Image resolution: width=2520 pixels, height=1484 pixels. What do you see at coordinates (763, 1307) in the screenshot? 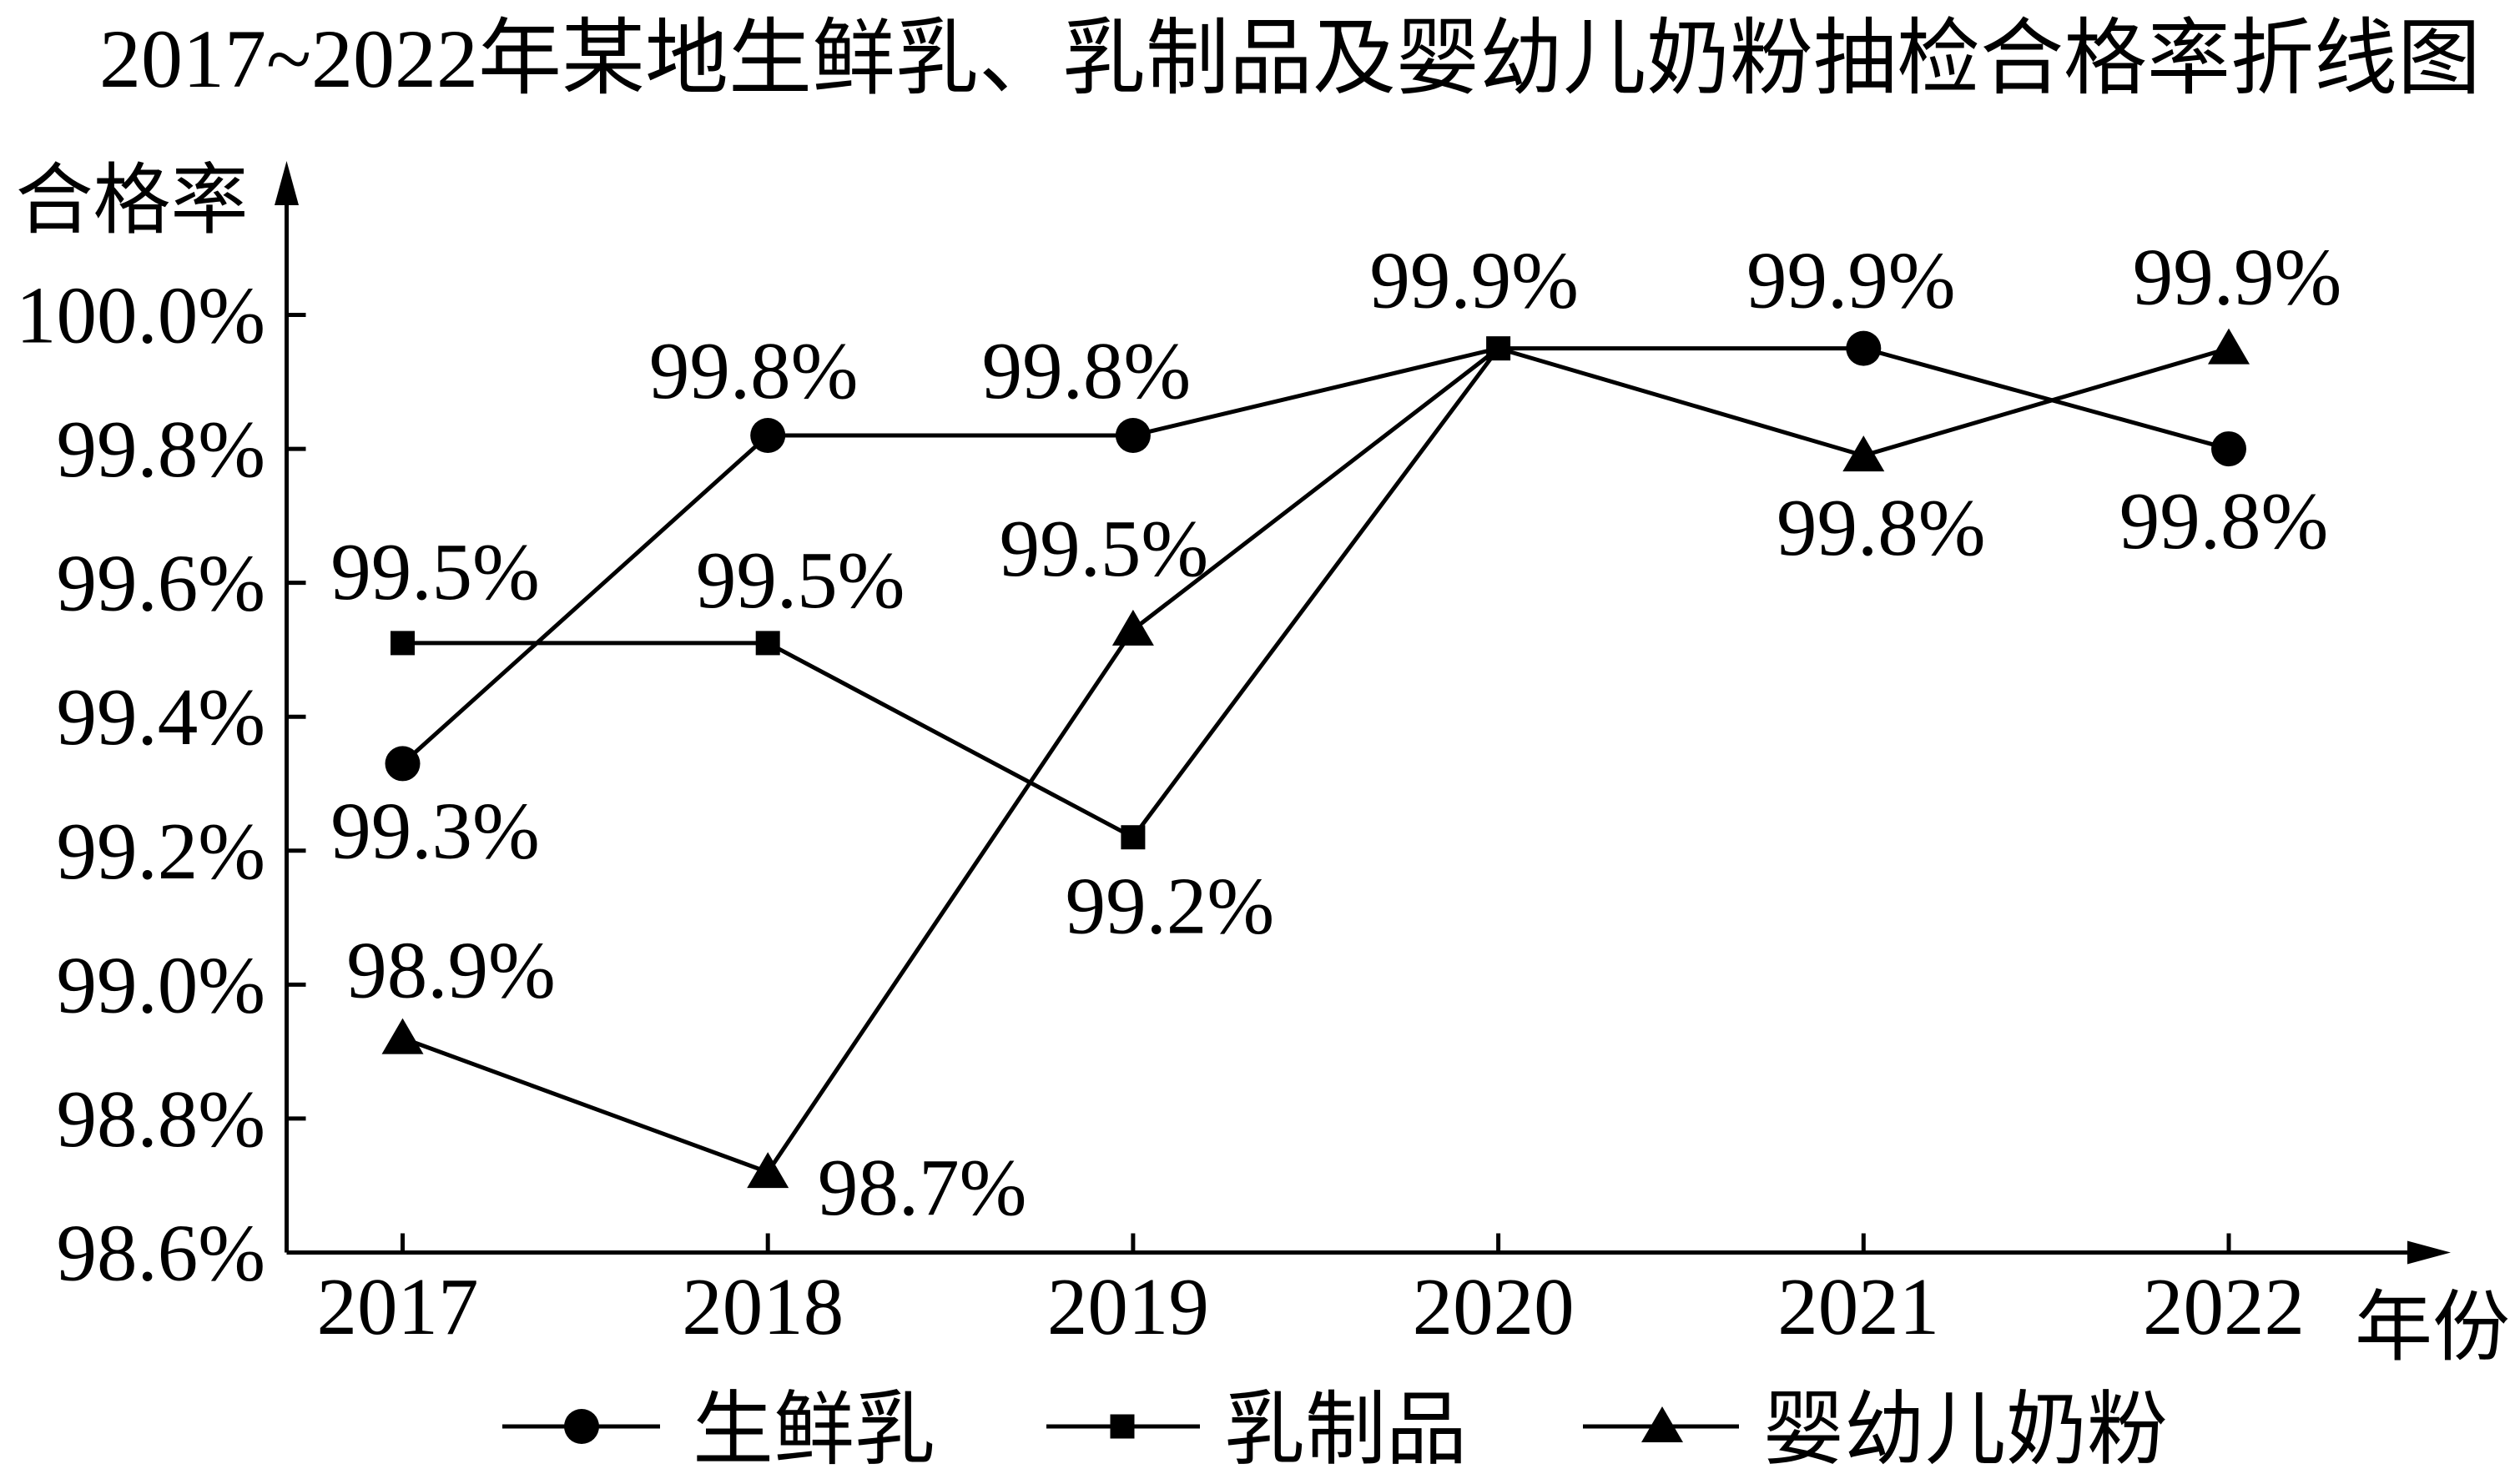
I see `x-tick-label: 2018` at bounding box center [763, 1307].